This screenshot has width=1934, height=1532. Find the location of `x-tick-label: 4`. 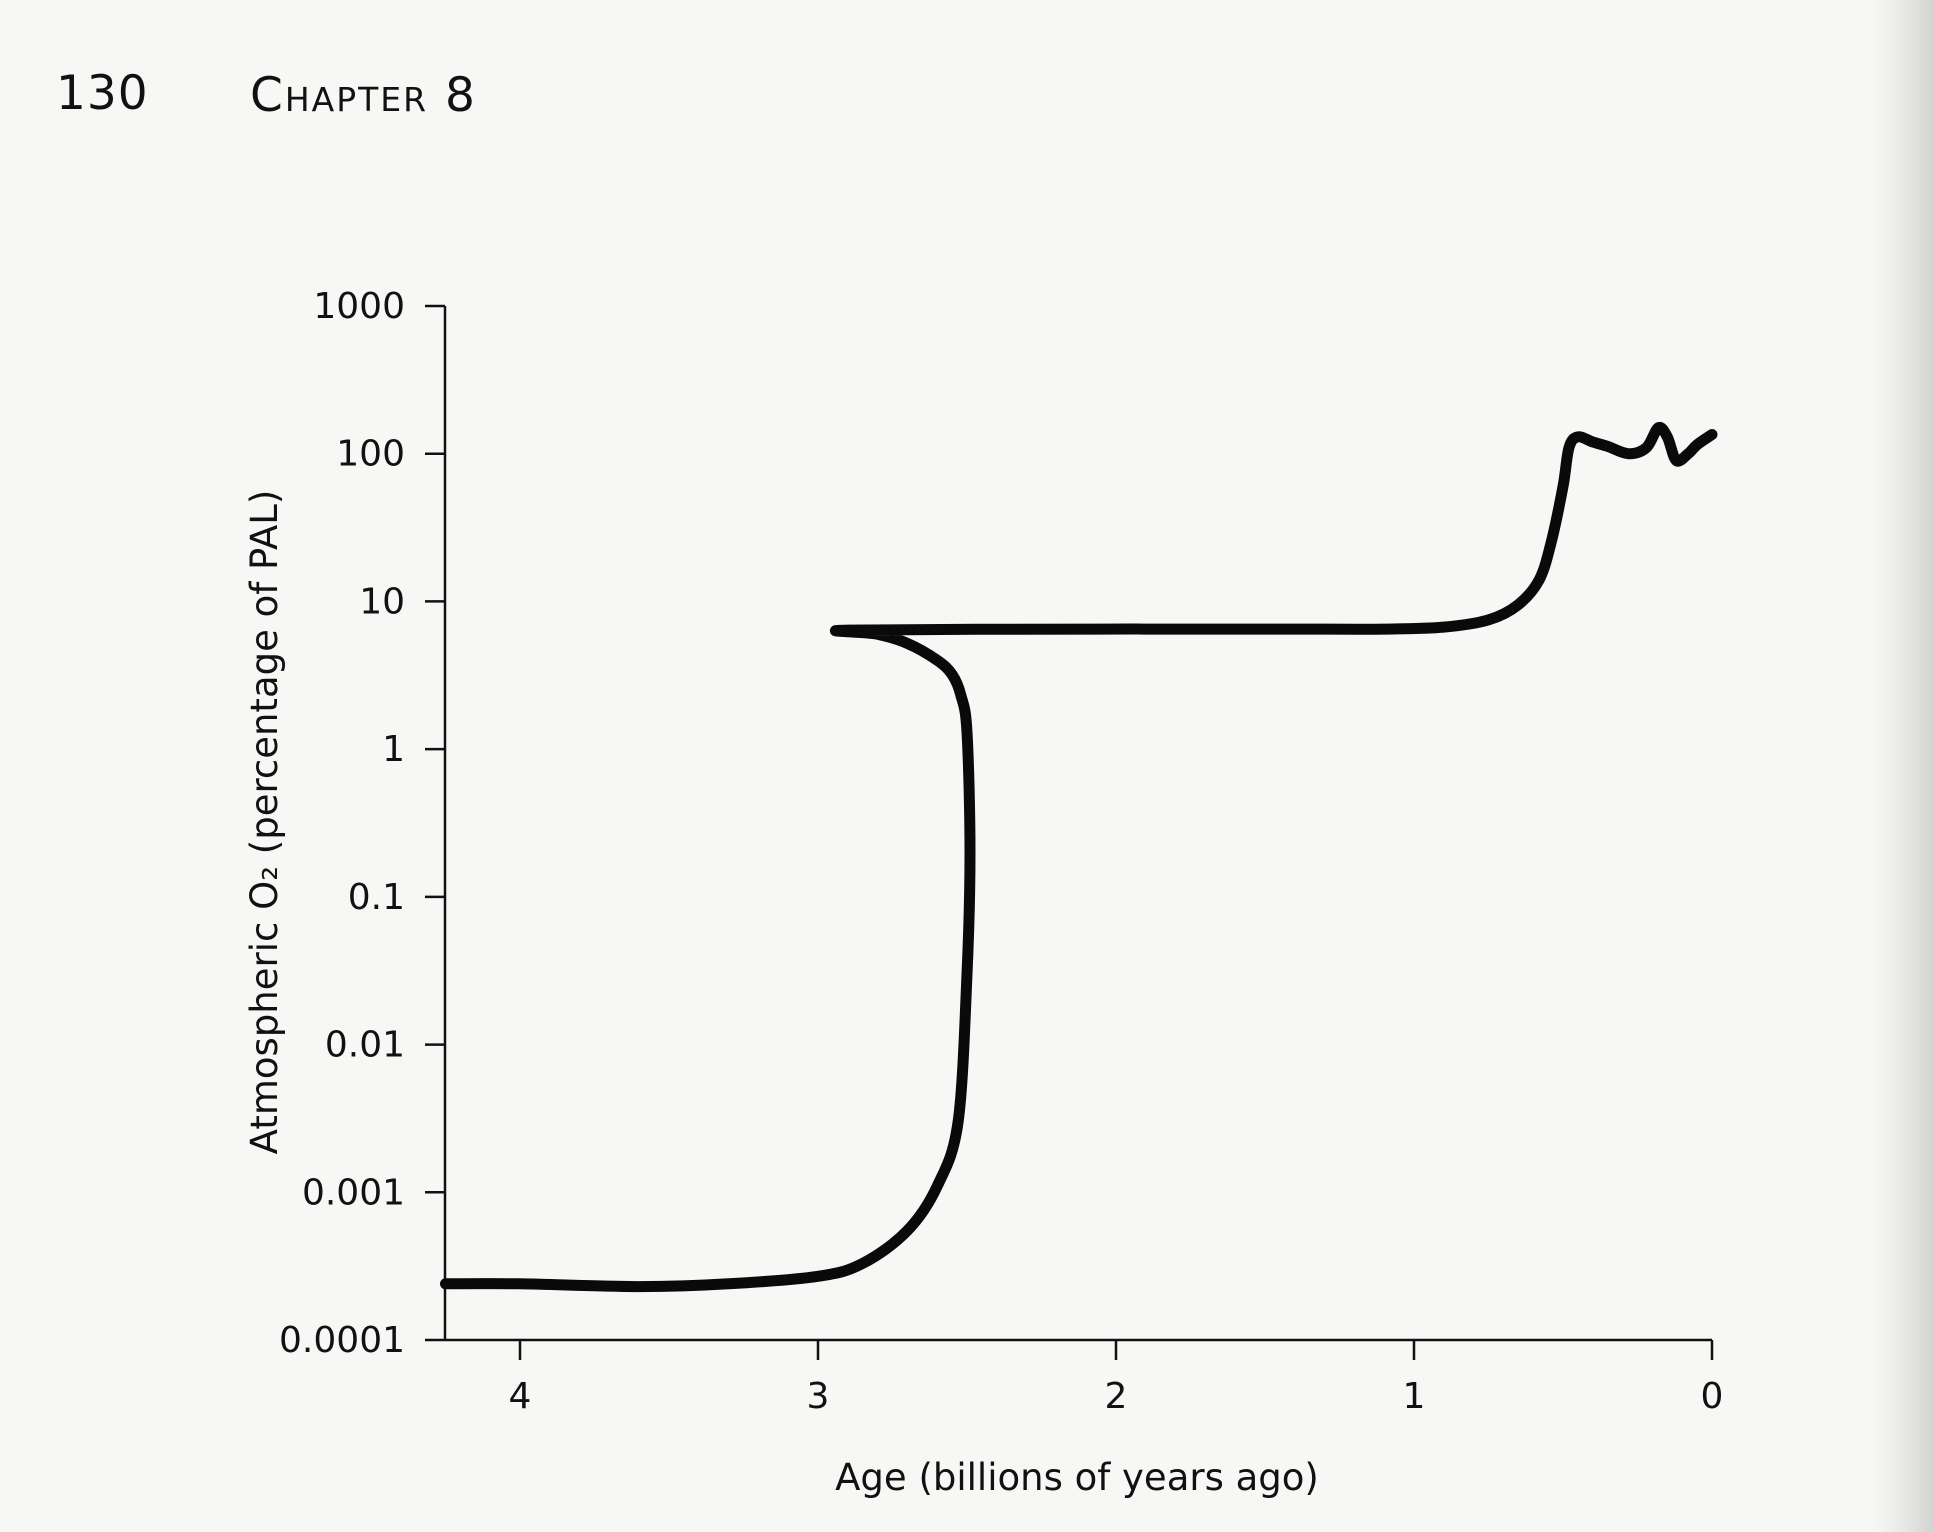

x-tick-label: 4 is located at coordinates (520, 1396).